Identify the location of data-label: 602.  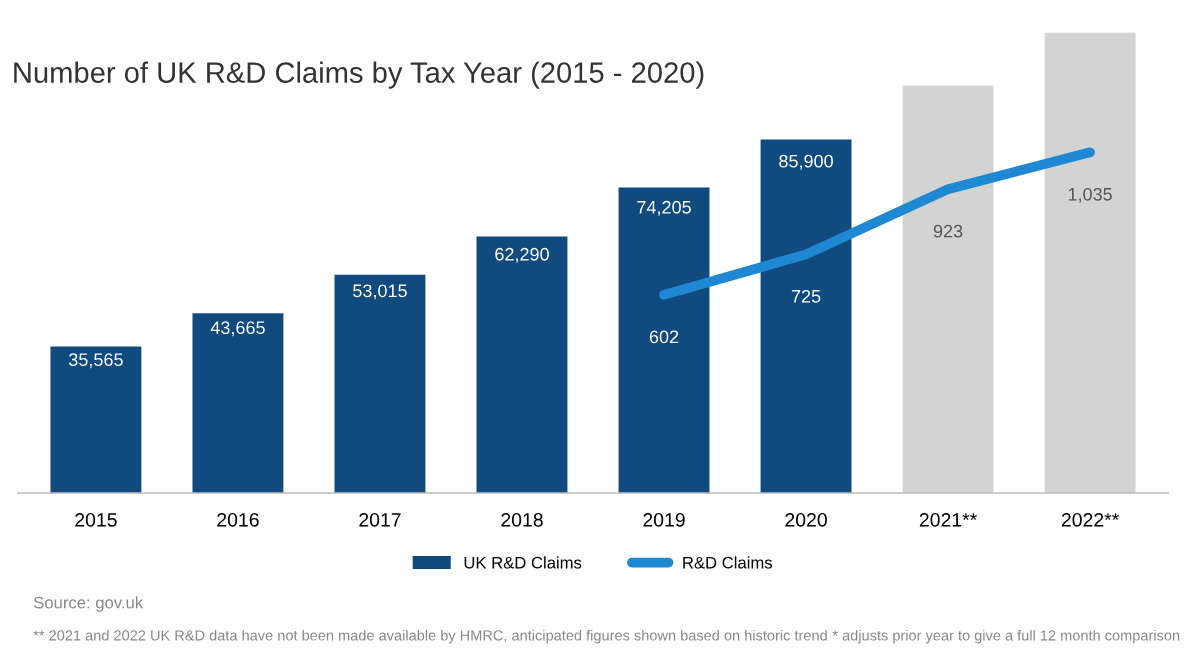
(664, 337).